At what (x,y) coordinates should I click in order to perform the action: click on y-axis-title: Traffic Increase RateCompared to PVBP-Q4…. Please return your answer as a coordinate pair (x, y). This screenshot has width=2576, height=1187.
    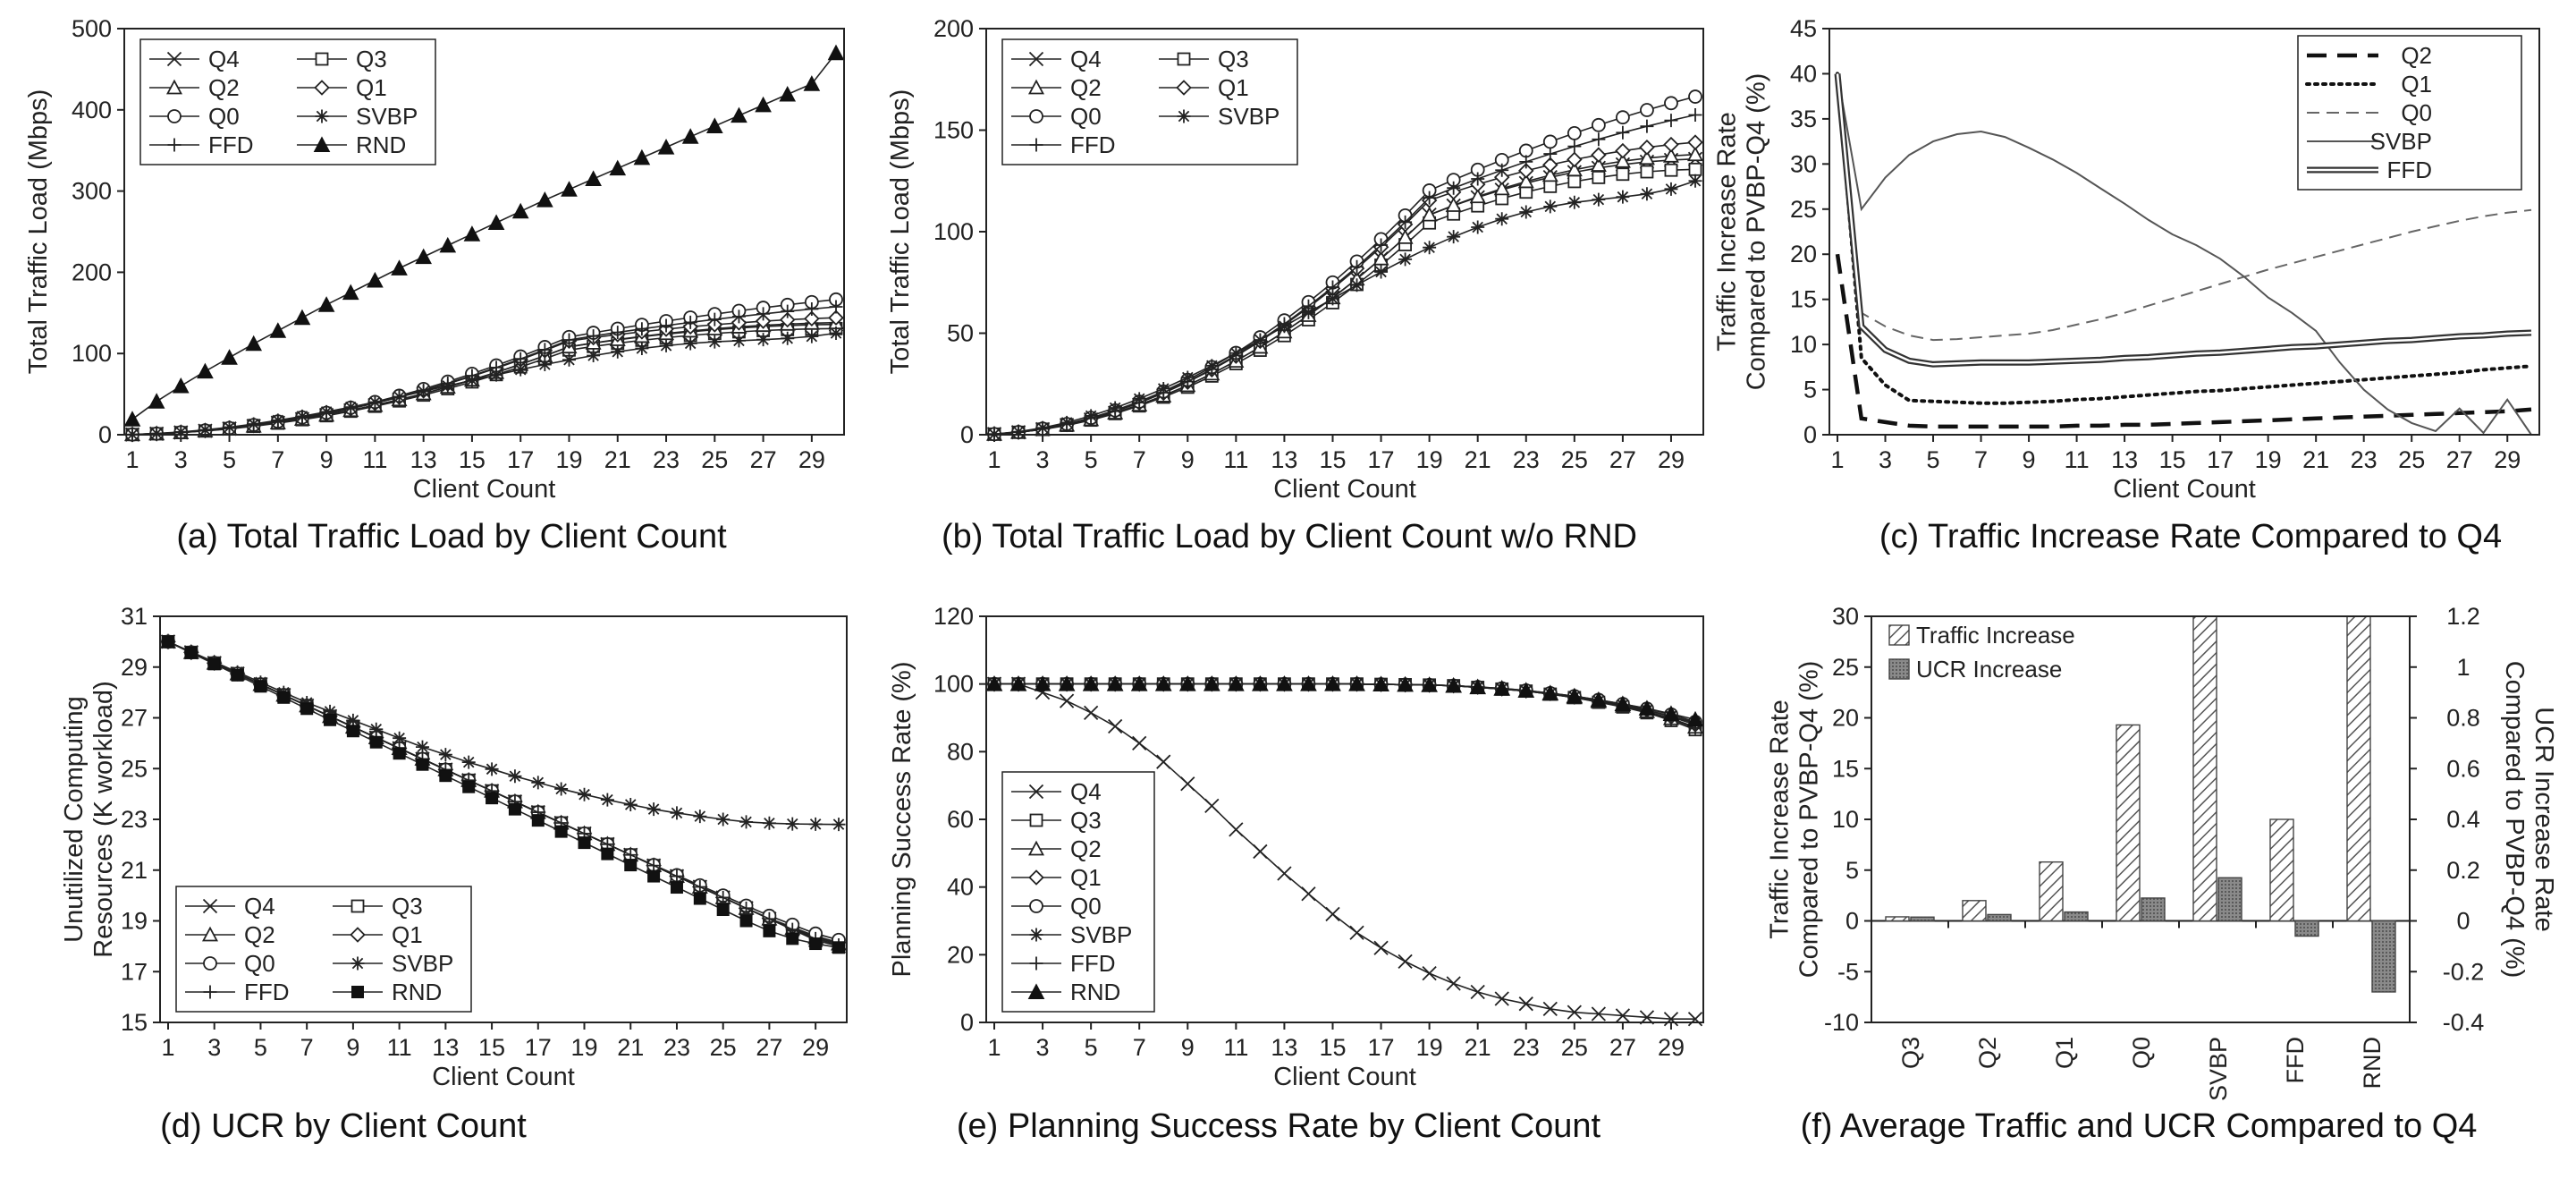
    Looking at the image, I should click on (1742, 232).